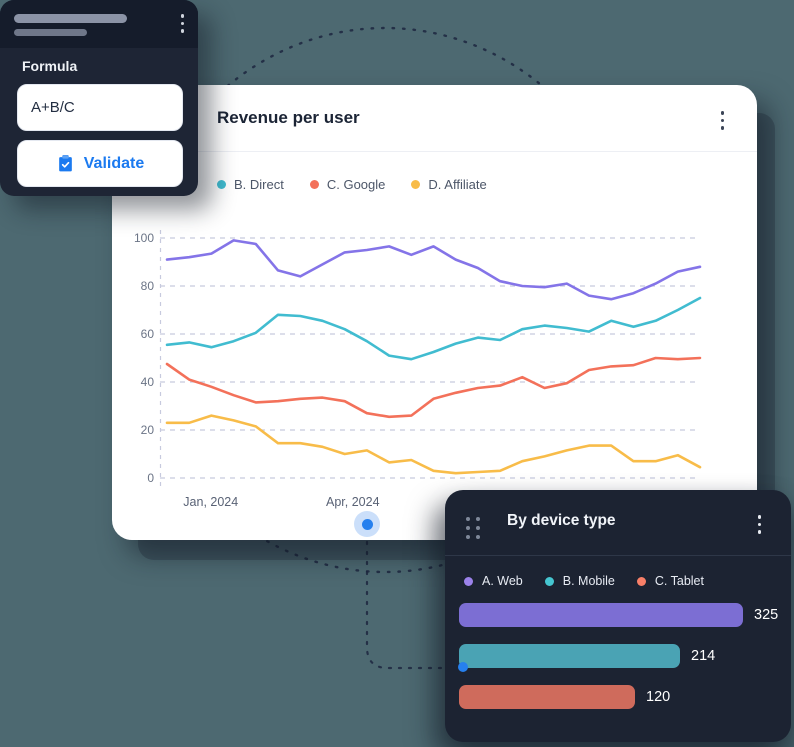  Describe the element at coordinates (618, 523) in the screenshot. I see `device-panel-header: By device type` at that location.